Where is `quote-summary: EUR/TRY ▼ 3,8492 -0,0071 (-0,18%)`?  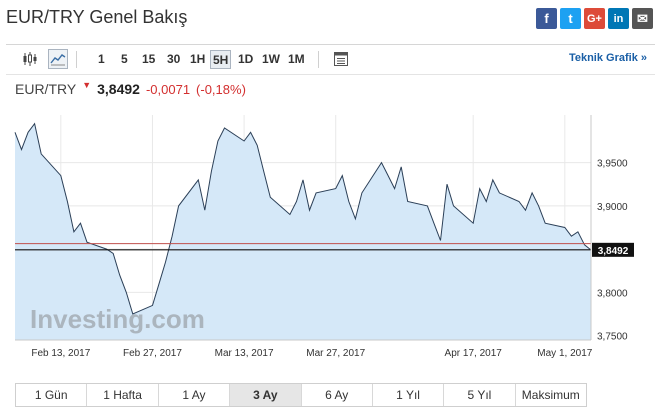
quote-summary: EUR/TRY ▼ 3,8492 -0,0071 (-0,18%) is located at coordinates (130, 88).